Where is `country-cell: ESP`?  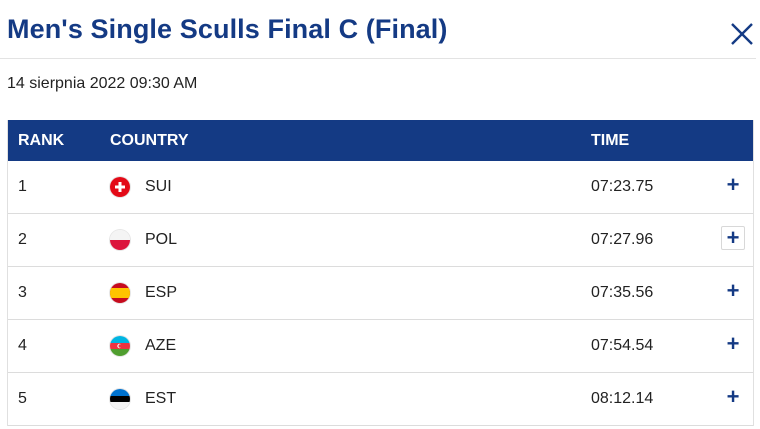
country-cell: ESP is located at coordinates (161, 292).